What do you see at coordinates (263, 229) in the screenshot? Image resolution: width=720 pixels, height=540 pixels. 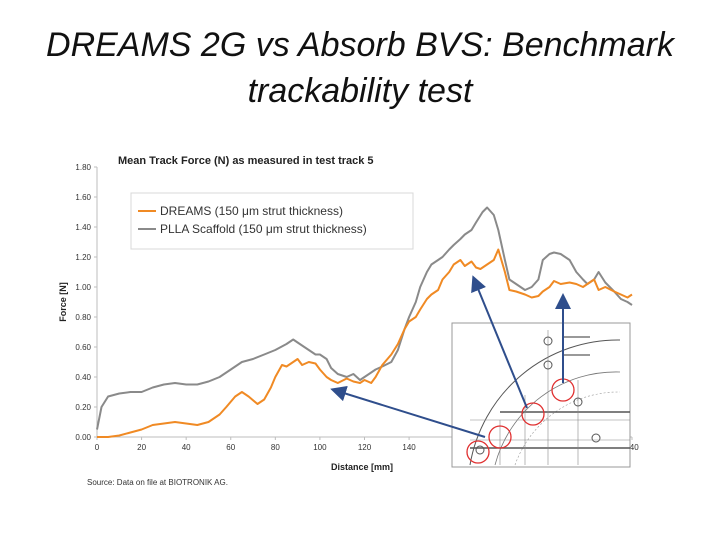 I see `legend-label: PLLA Scaffold (150 μm strut thickness)` at bounding box center [263, 229].